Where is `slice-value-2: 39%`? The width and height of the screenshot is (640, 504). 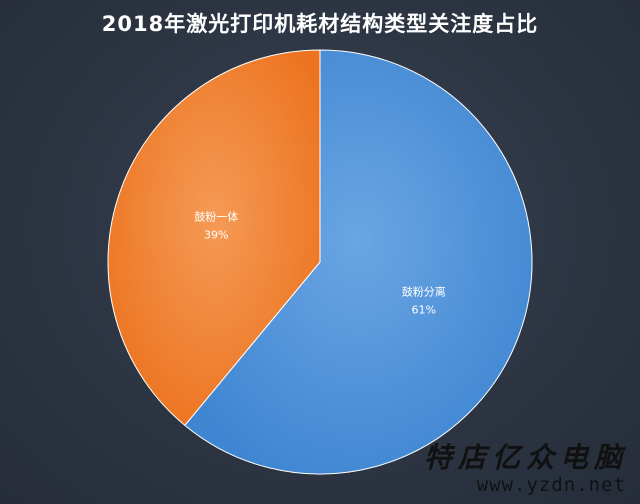
slice-value-2: 39% is located at coordinates (216, 235).